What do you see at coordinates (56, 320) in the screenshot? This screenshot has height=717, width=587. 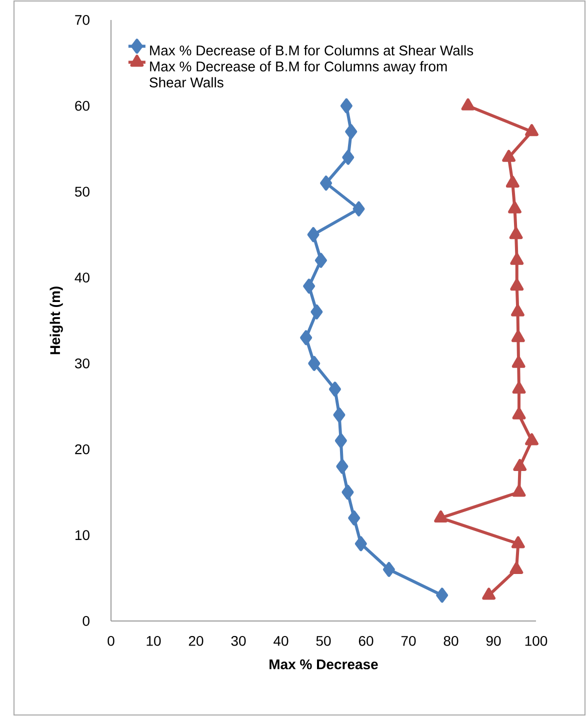 I see `y-axis-title: Height (m)` at bounding box center [56, 320].